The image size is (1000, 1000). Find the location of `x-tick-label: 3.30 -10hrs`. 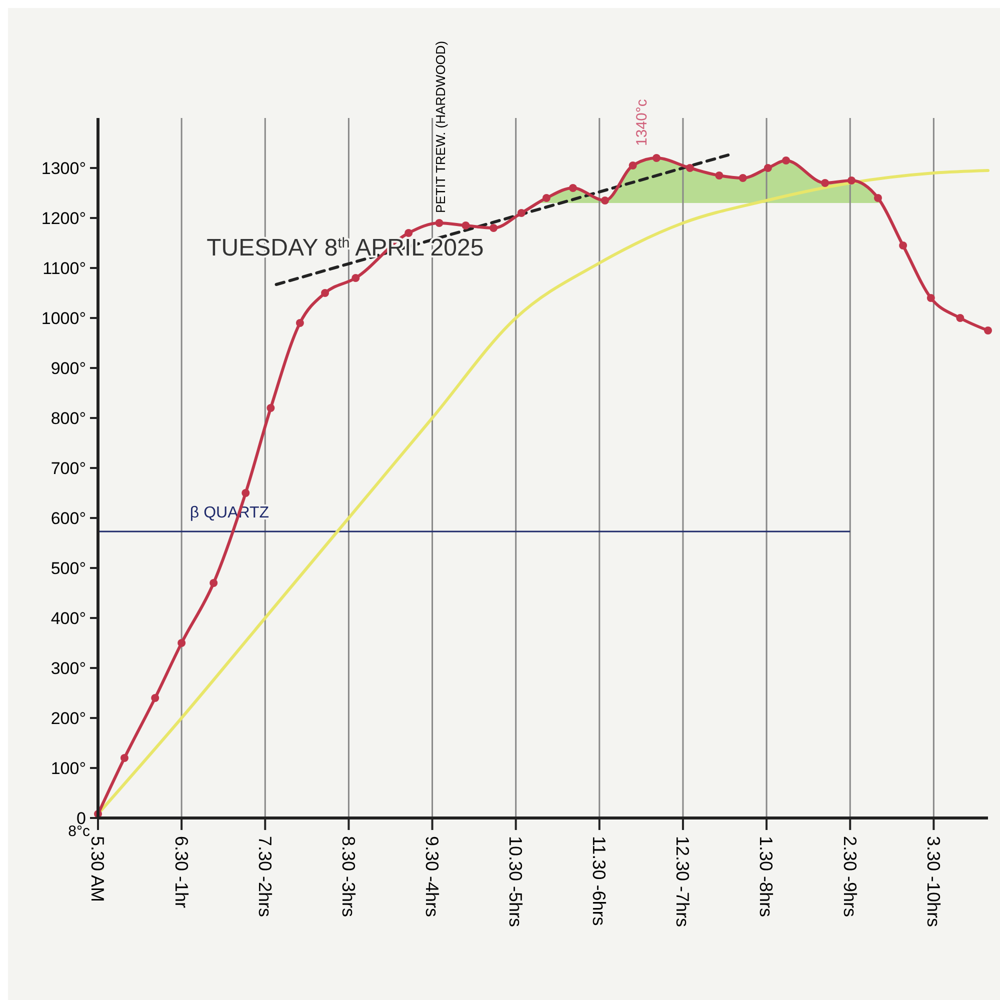

x-tick-label: 3.30 -10hrs is located at coordinates (933, 882).